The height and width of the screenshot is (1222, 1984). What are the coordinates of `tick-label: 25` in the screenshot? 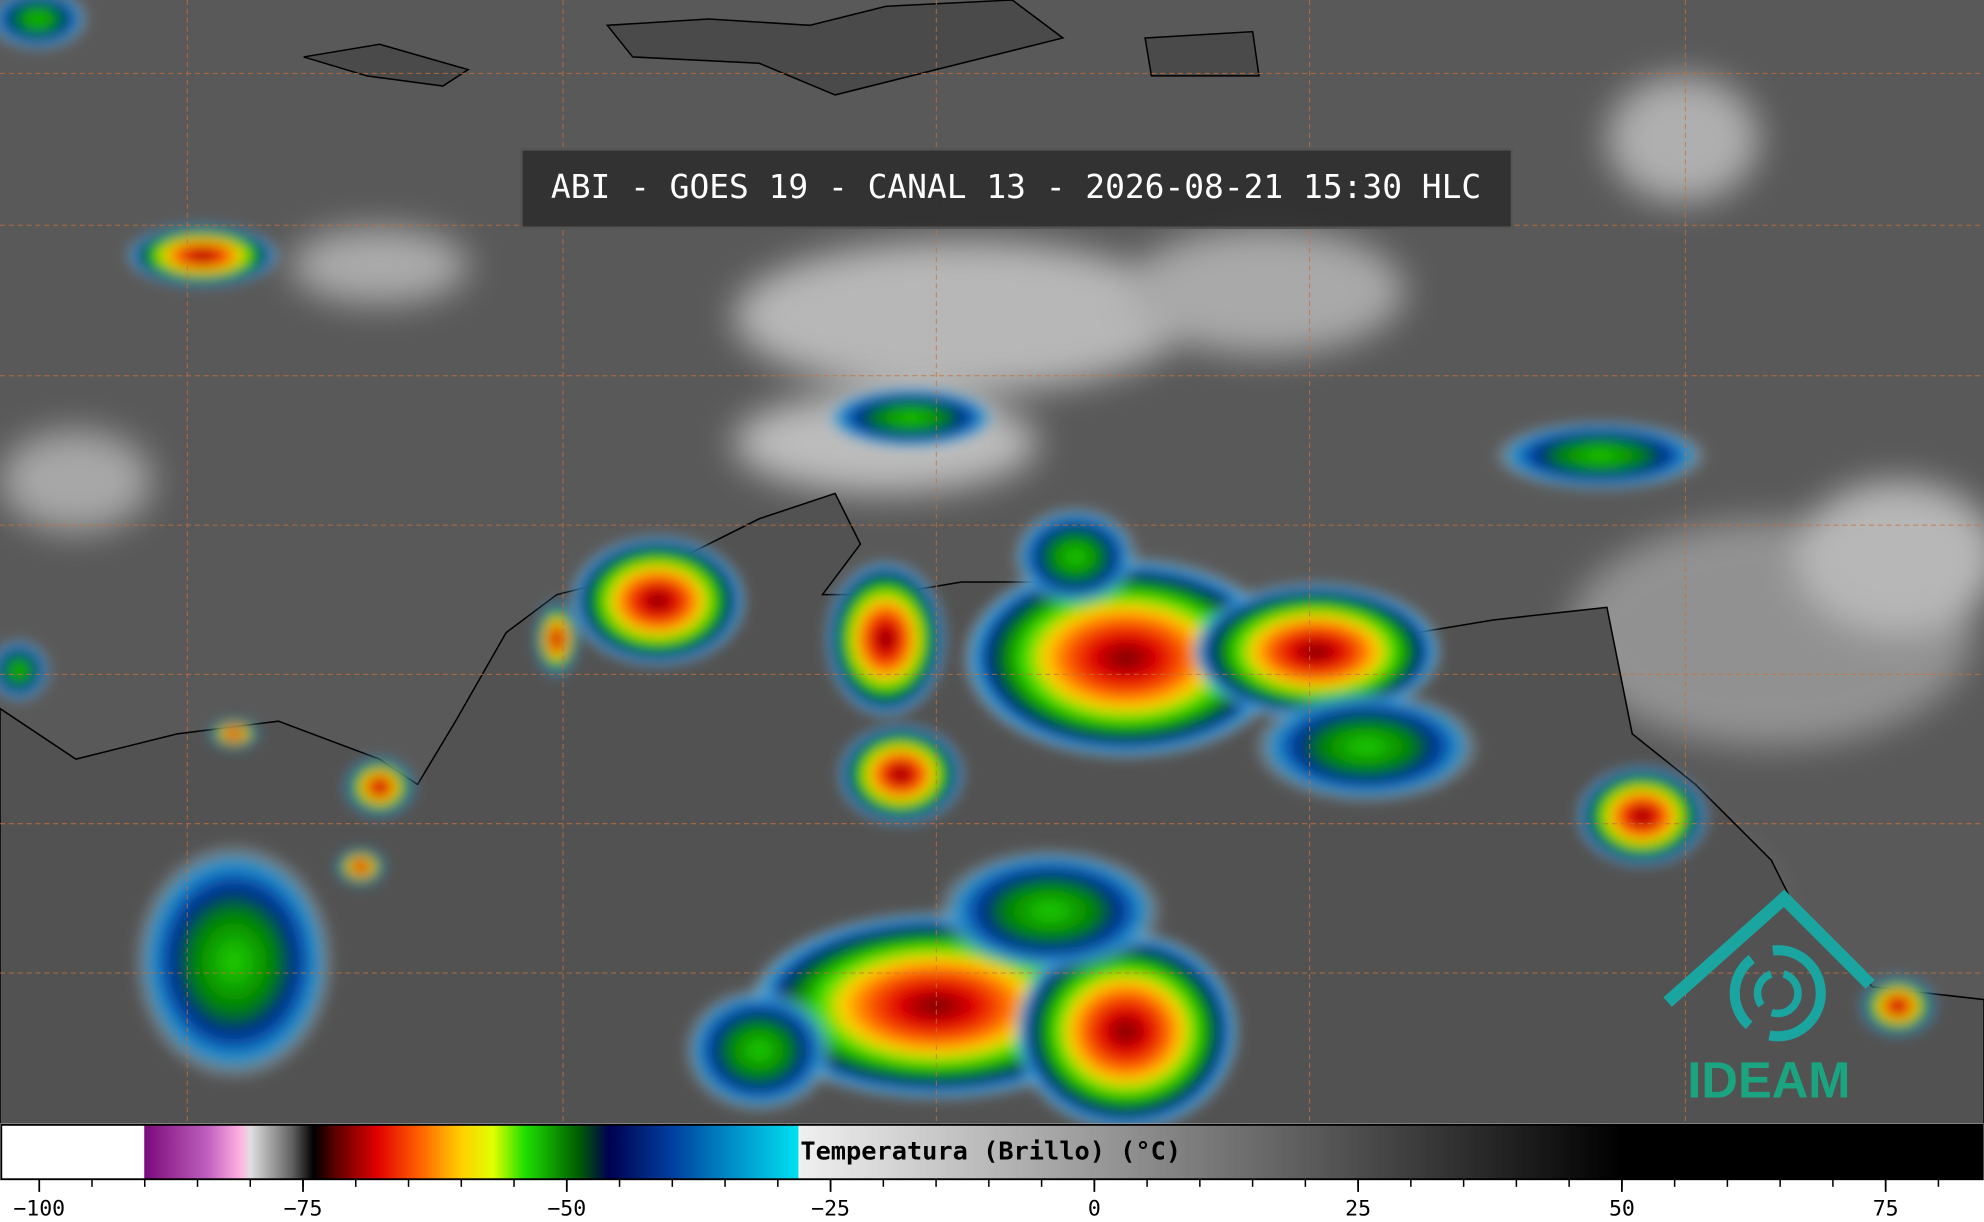 It's located at (1358, 1209).